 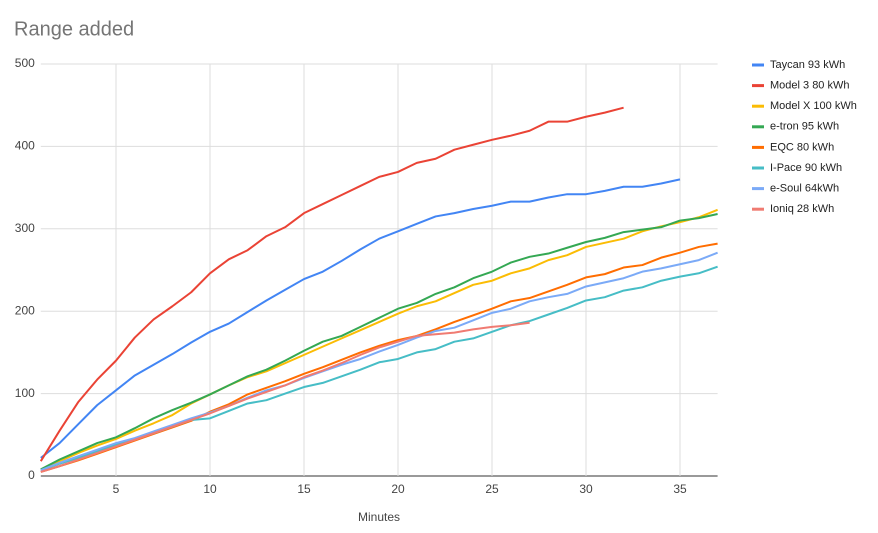 I want to click on legend-label: Model 3 80 kWh, so click(x=809, y=86).